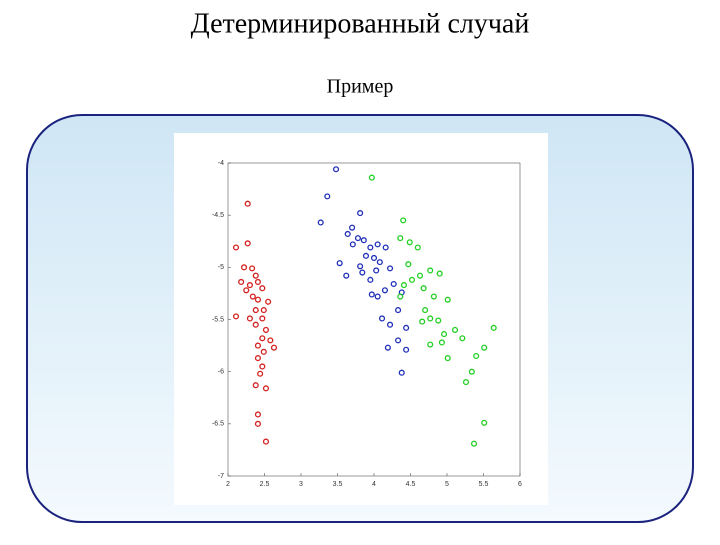 The image size is (720, 545). I want to click on slide-subtitle: Пример, so click(360, 87).